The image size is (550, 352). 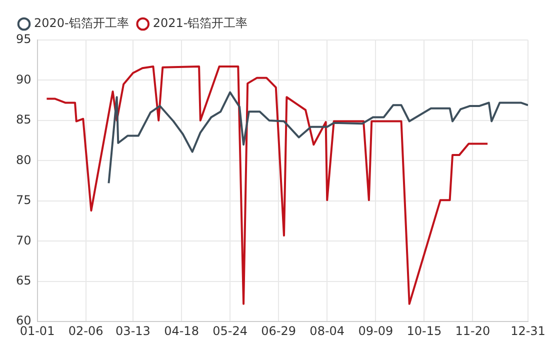 What do you see at coordinates (528, 331) in the screenshot?
I see `x-tick-label: 12-31` at bounding box center [528, 331].